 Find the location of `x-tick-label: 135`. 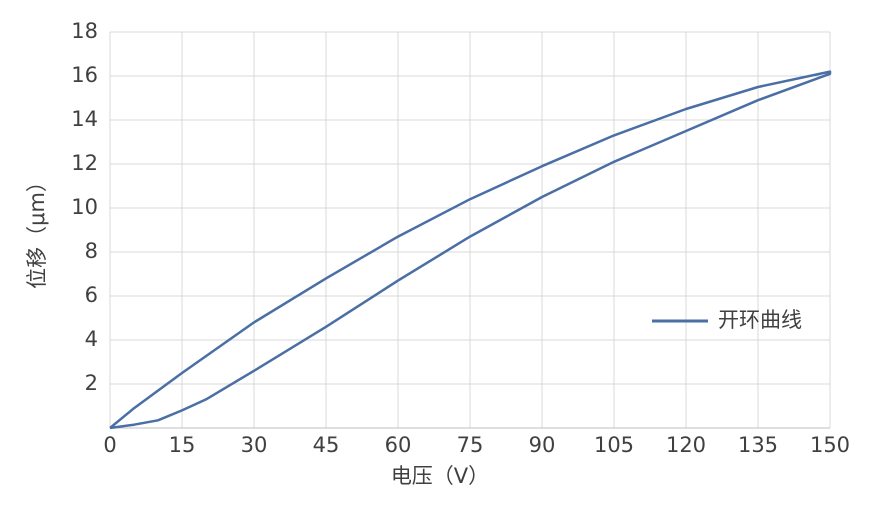

x-tick-label: 135 is located at coordinates (758, 445).